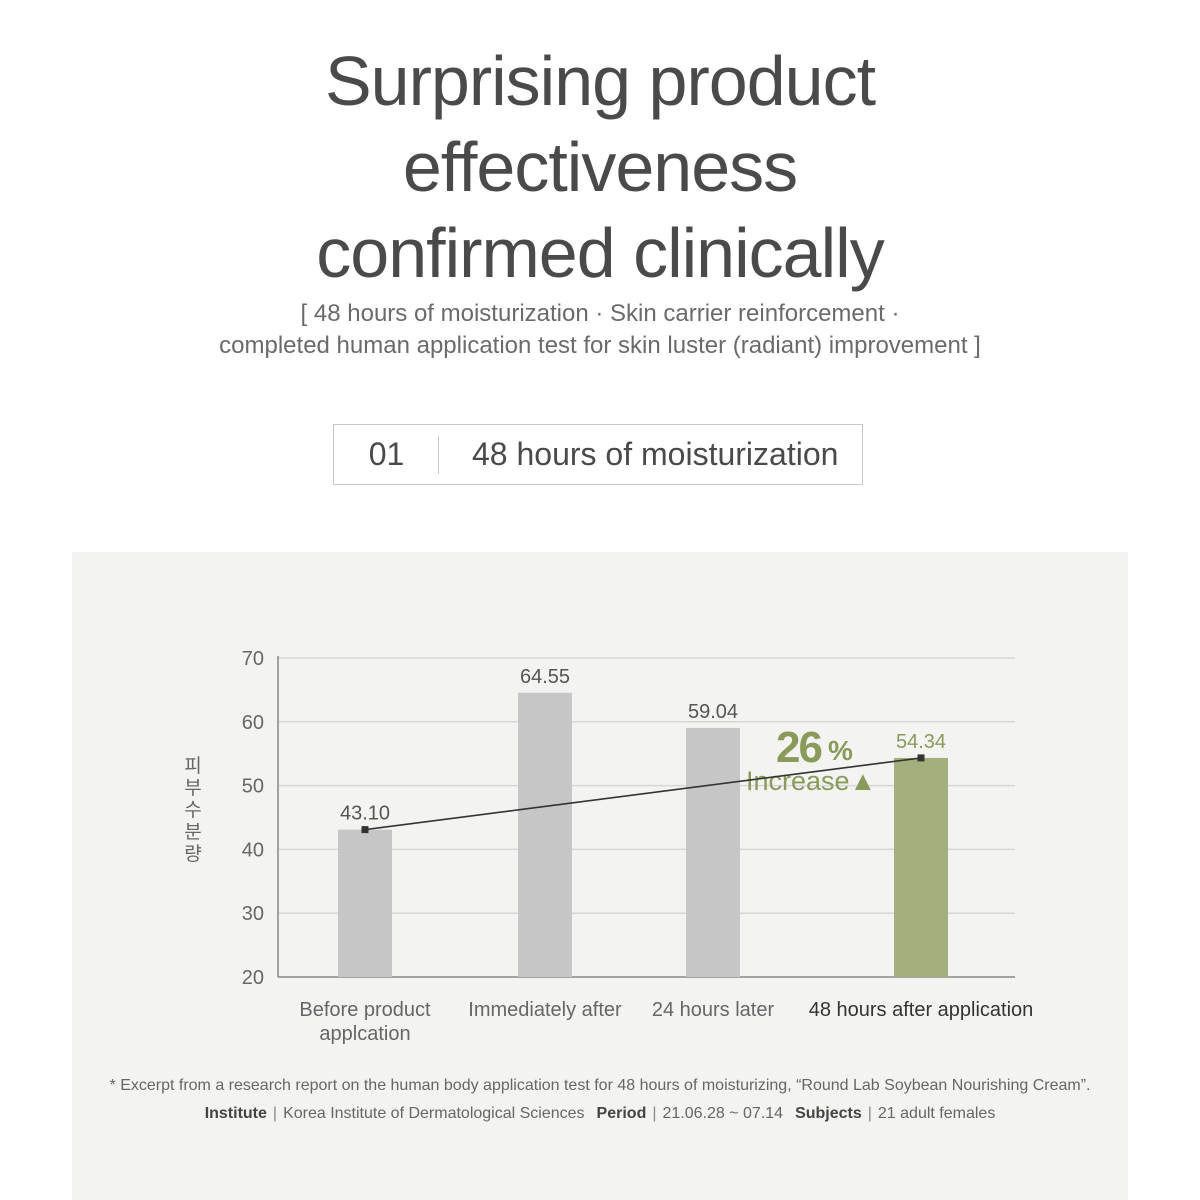  I want to click on period-value: 21.06.28 ~ 07.14, so click(723, 1113).